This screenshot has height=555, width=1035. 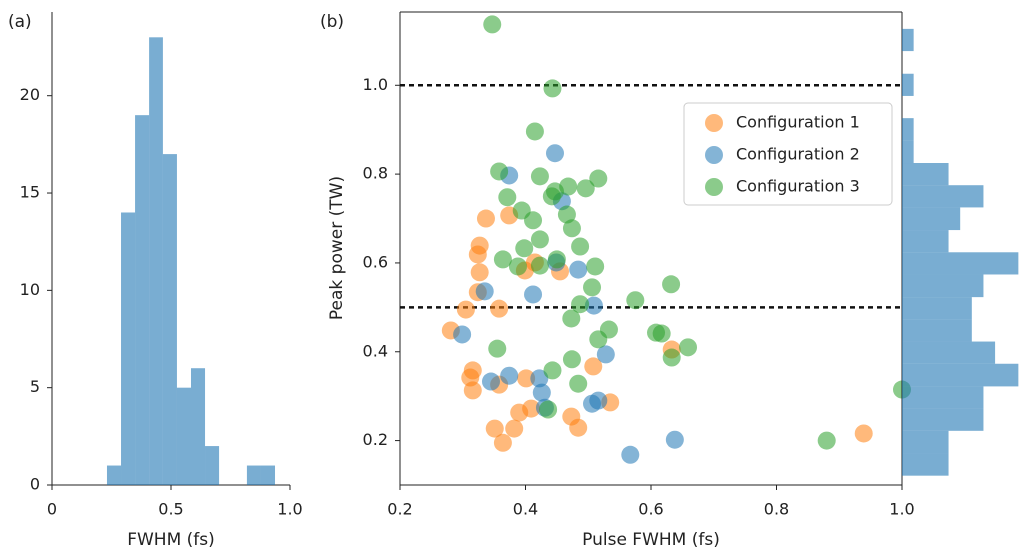 I want to click on y-tick-label: 1.0, so click(x=375, y=84).